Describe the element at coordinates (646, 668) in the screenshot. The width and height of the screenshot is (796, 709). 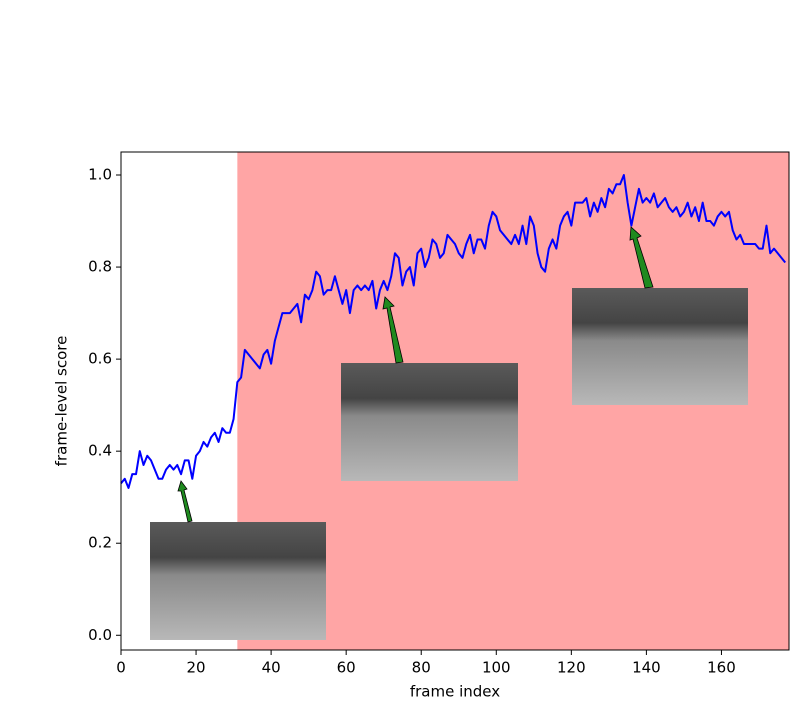
I see `x-tick-label: 140` at that location.